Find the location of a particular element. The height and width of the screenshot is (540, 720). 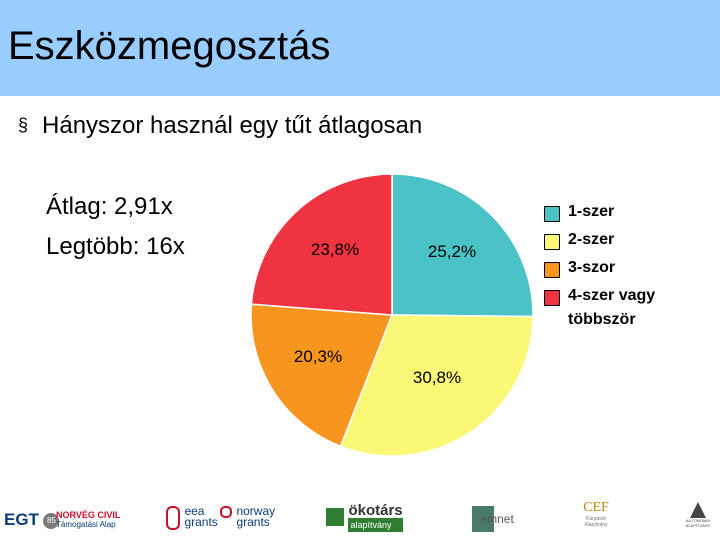

page-title: Eszközmegosztás is located at coordinates (169, 46).